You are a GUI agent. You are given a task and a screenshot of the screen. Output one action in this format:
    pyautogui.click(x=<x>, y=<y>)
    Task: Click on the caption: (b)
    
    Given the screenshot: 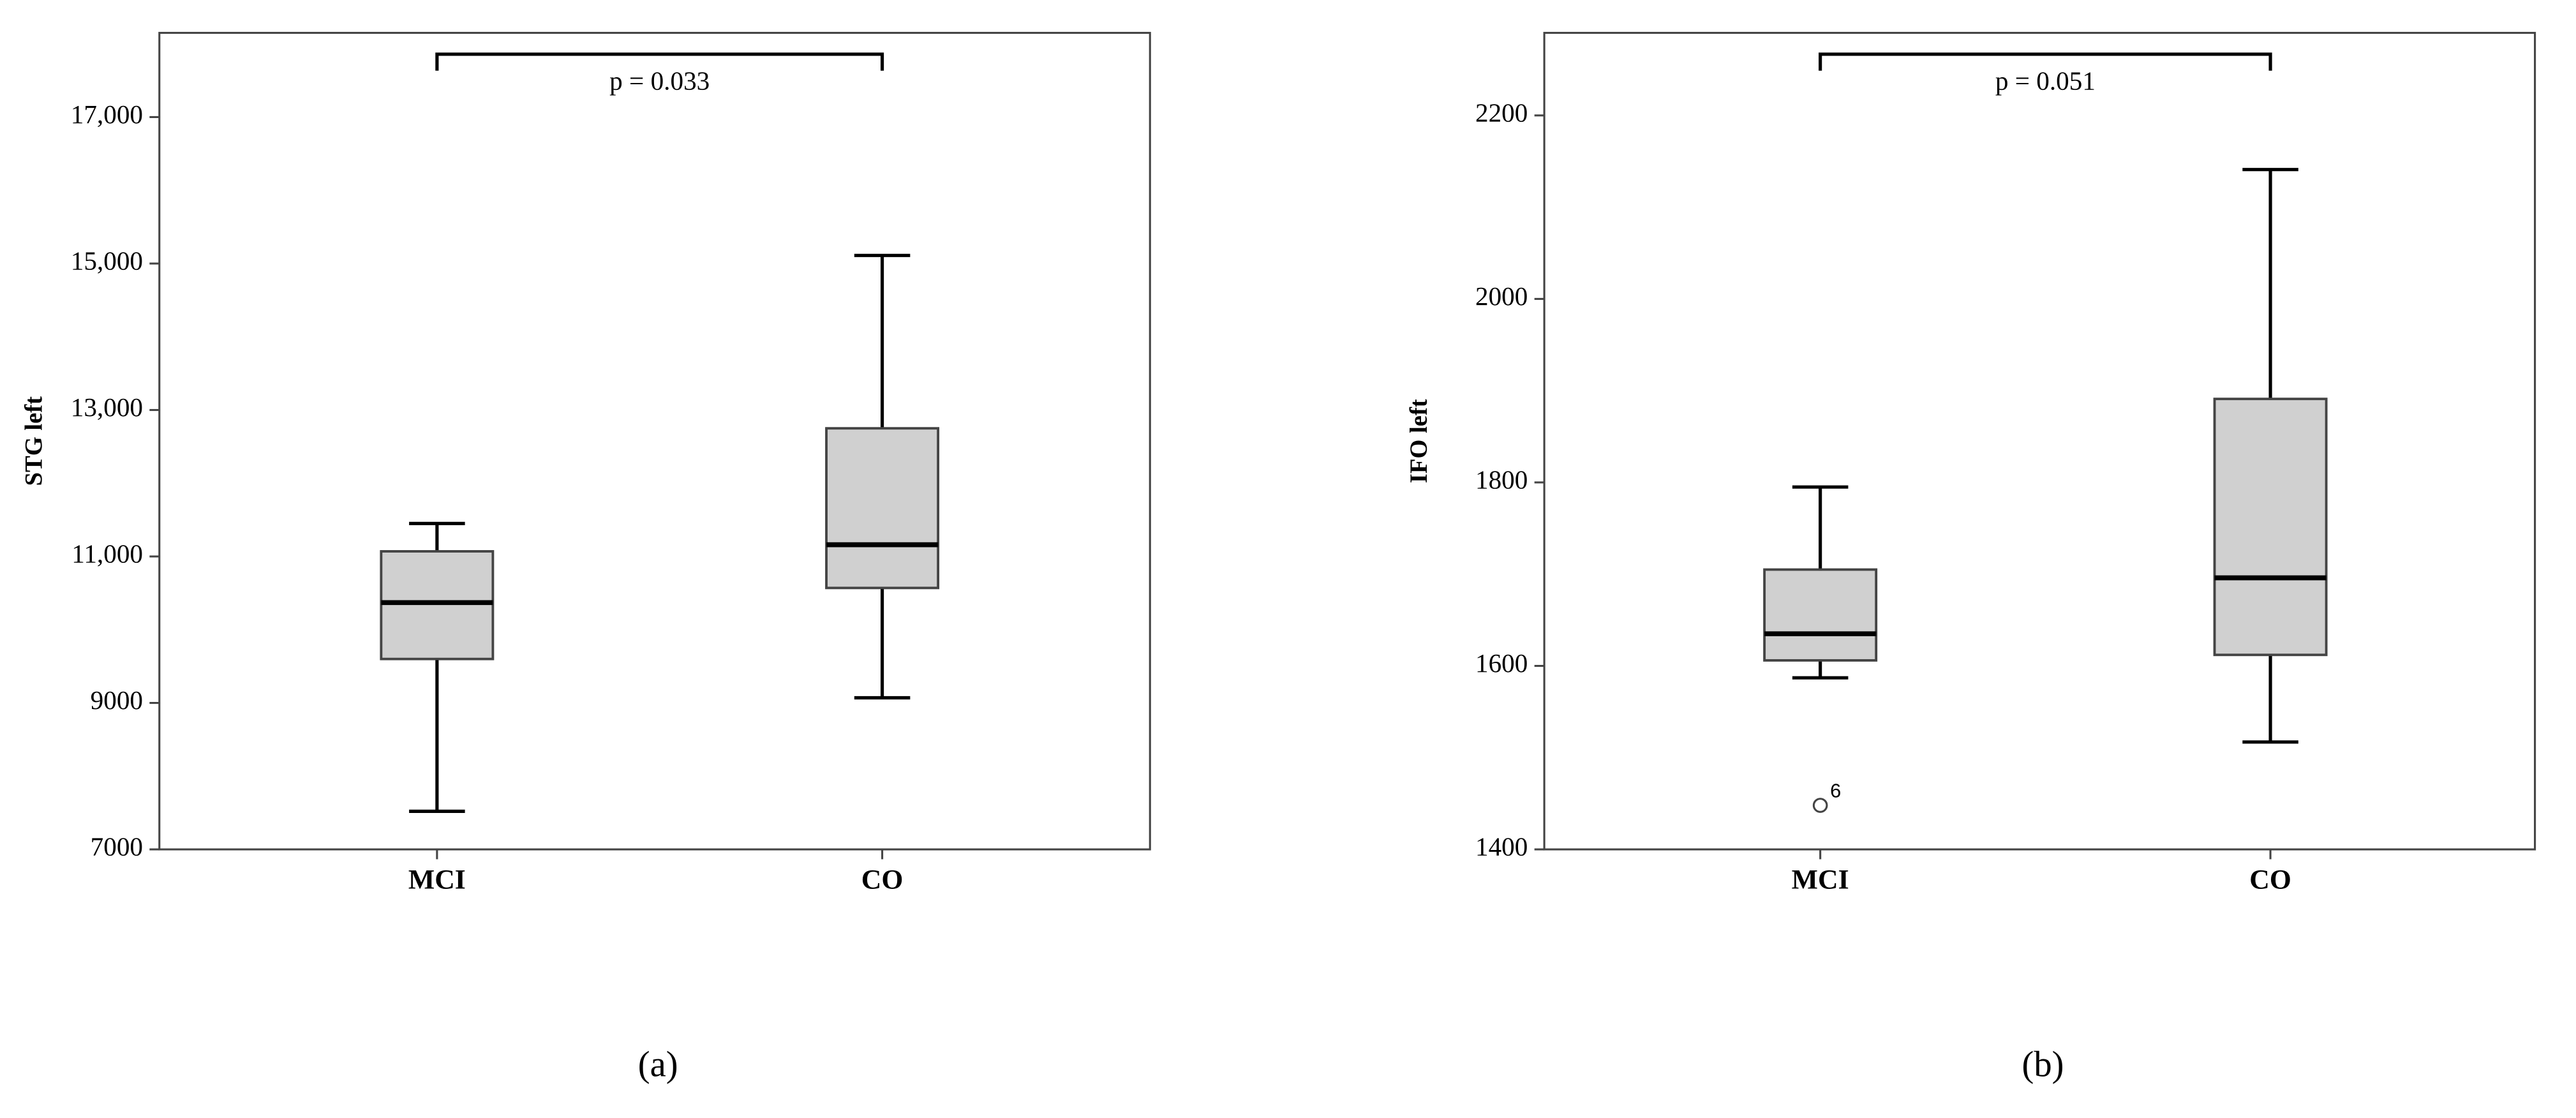 What is the action you would take?
    pyautogui.click(x=2043, y=1064)
    